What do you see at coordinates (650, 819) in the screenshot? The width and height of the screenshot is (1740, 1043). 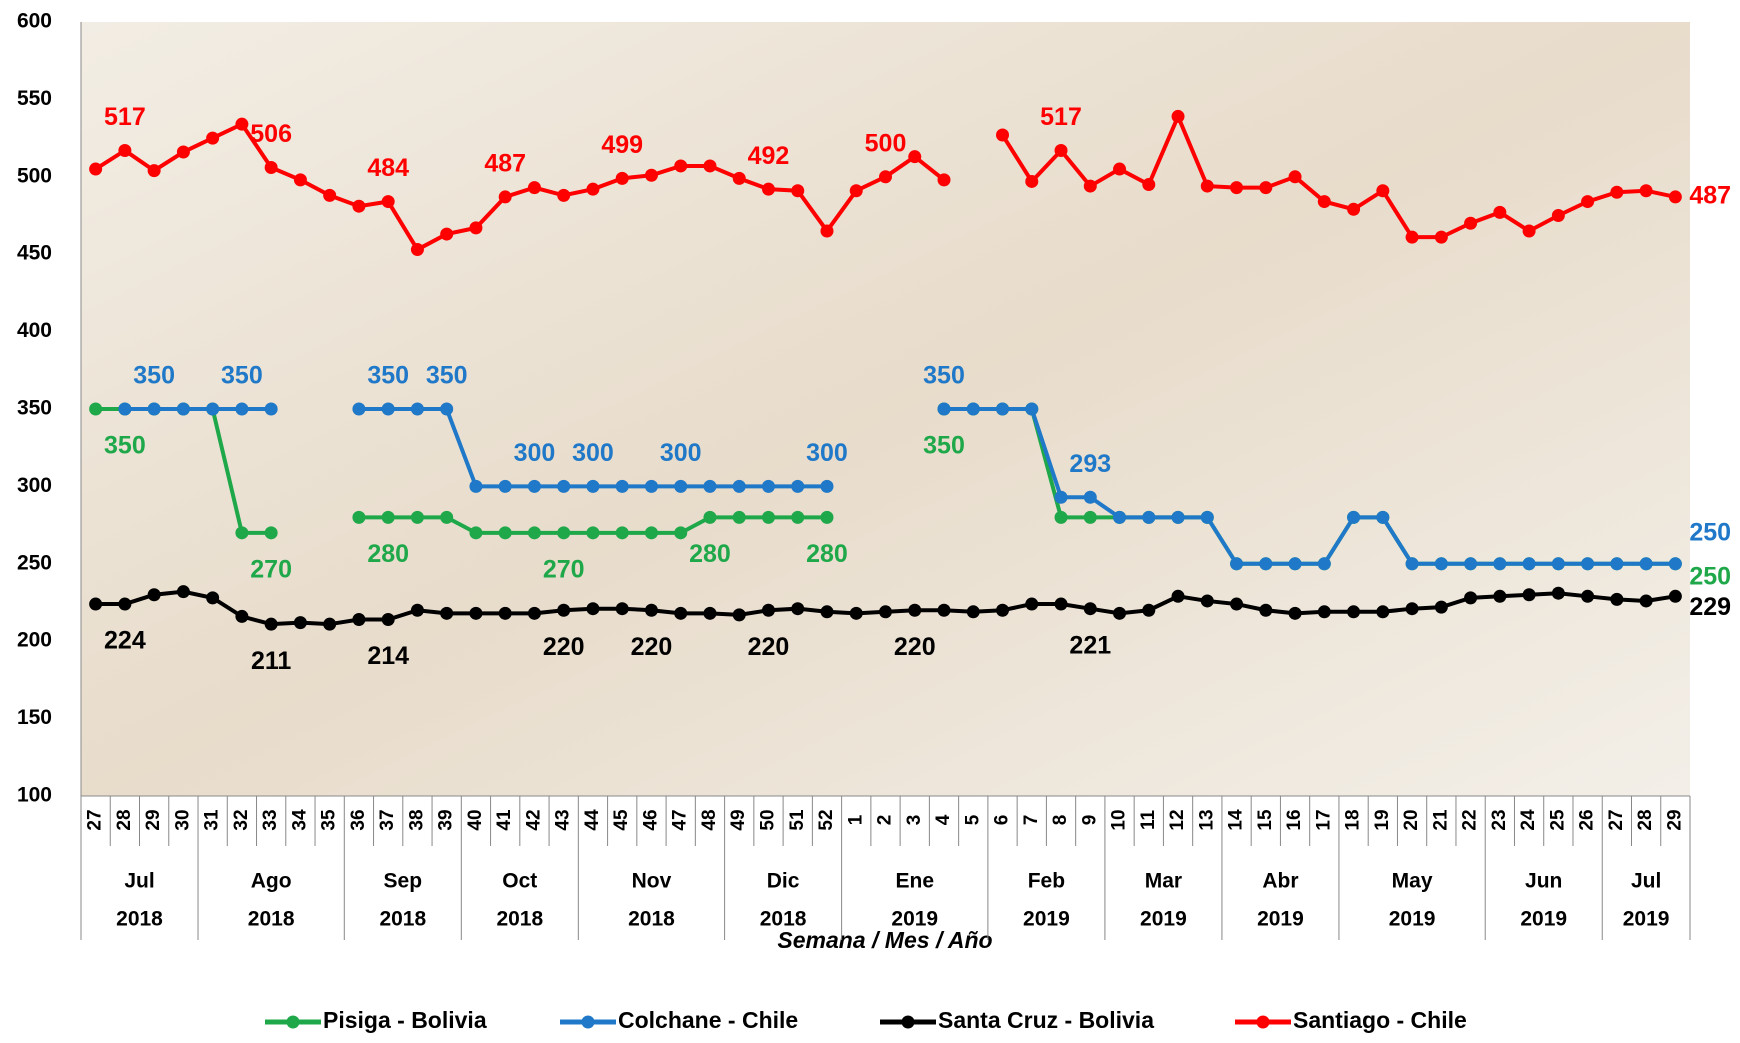 I see `x-tick-label: 46` at bounding box center [650, 819].